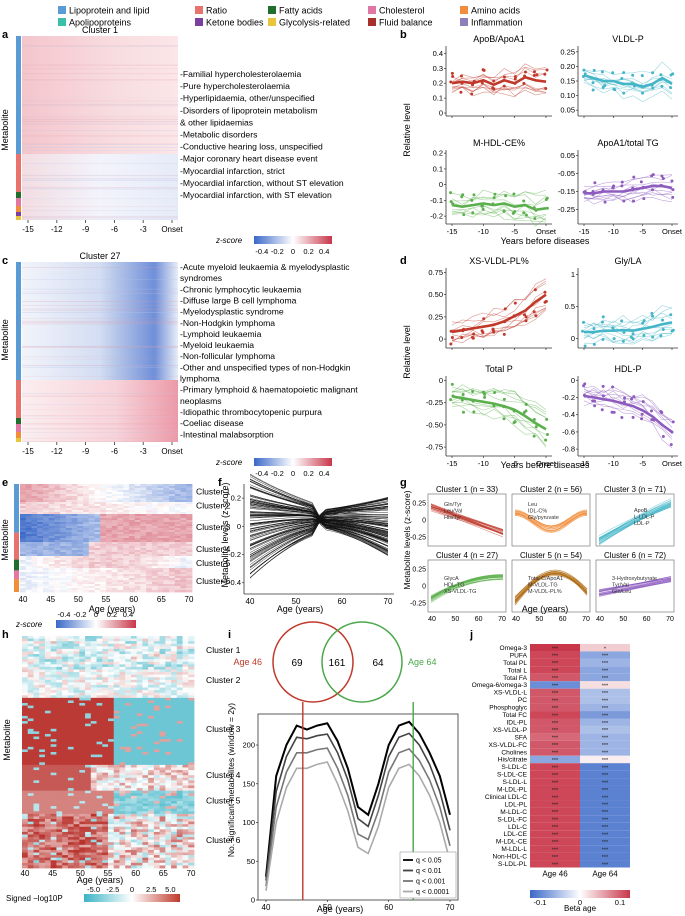 Image resolution: width=685 pixels, height=916 pixels. I want to click on category-bar, so click(16, 508).